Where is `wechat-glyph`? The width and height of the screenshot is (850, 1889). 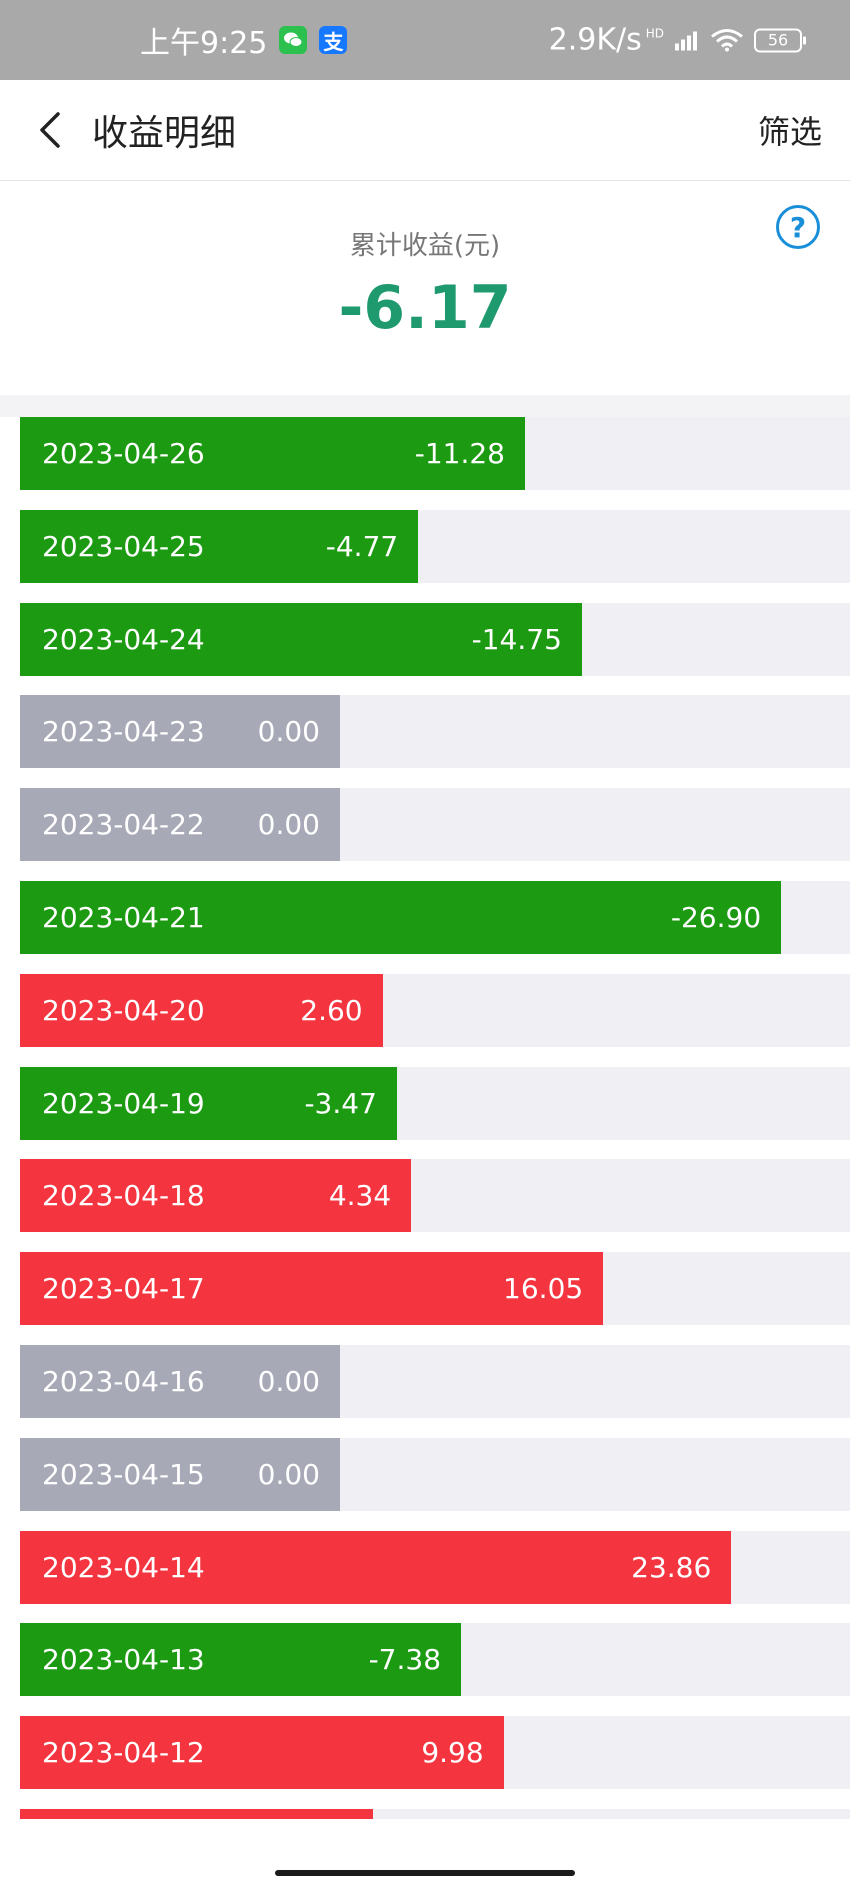
wechat-glyph is located at coordinates (293, 39).